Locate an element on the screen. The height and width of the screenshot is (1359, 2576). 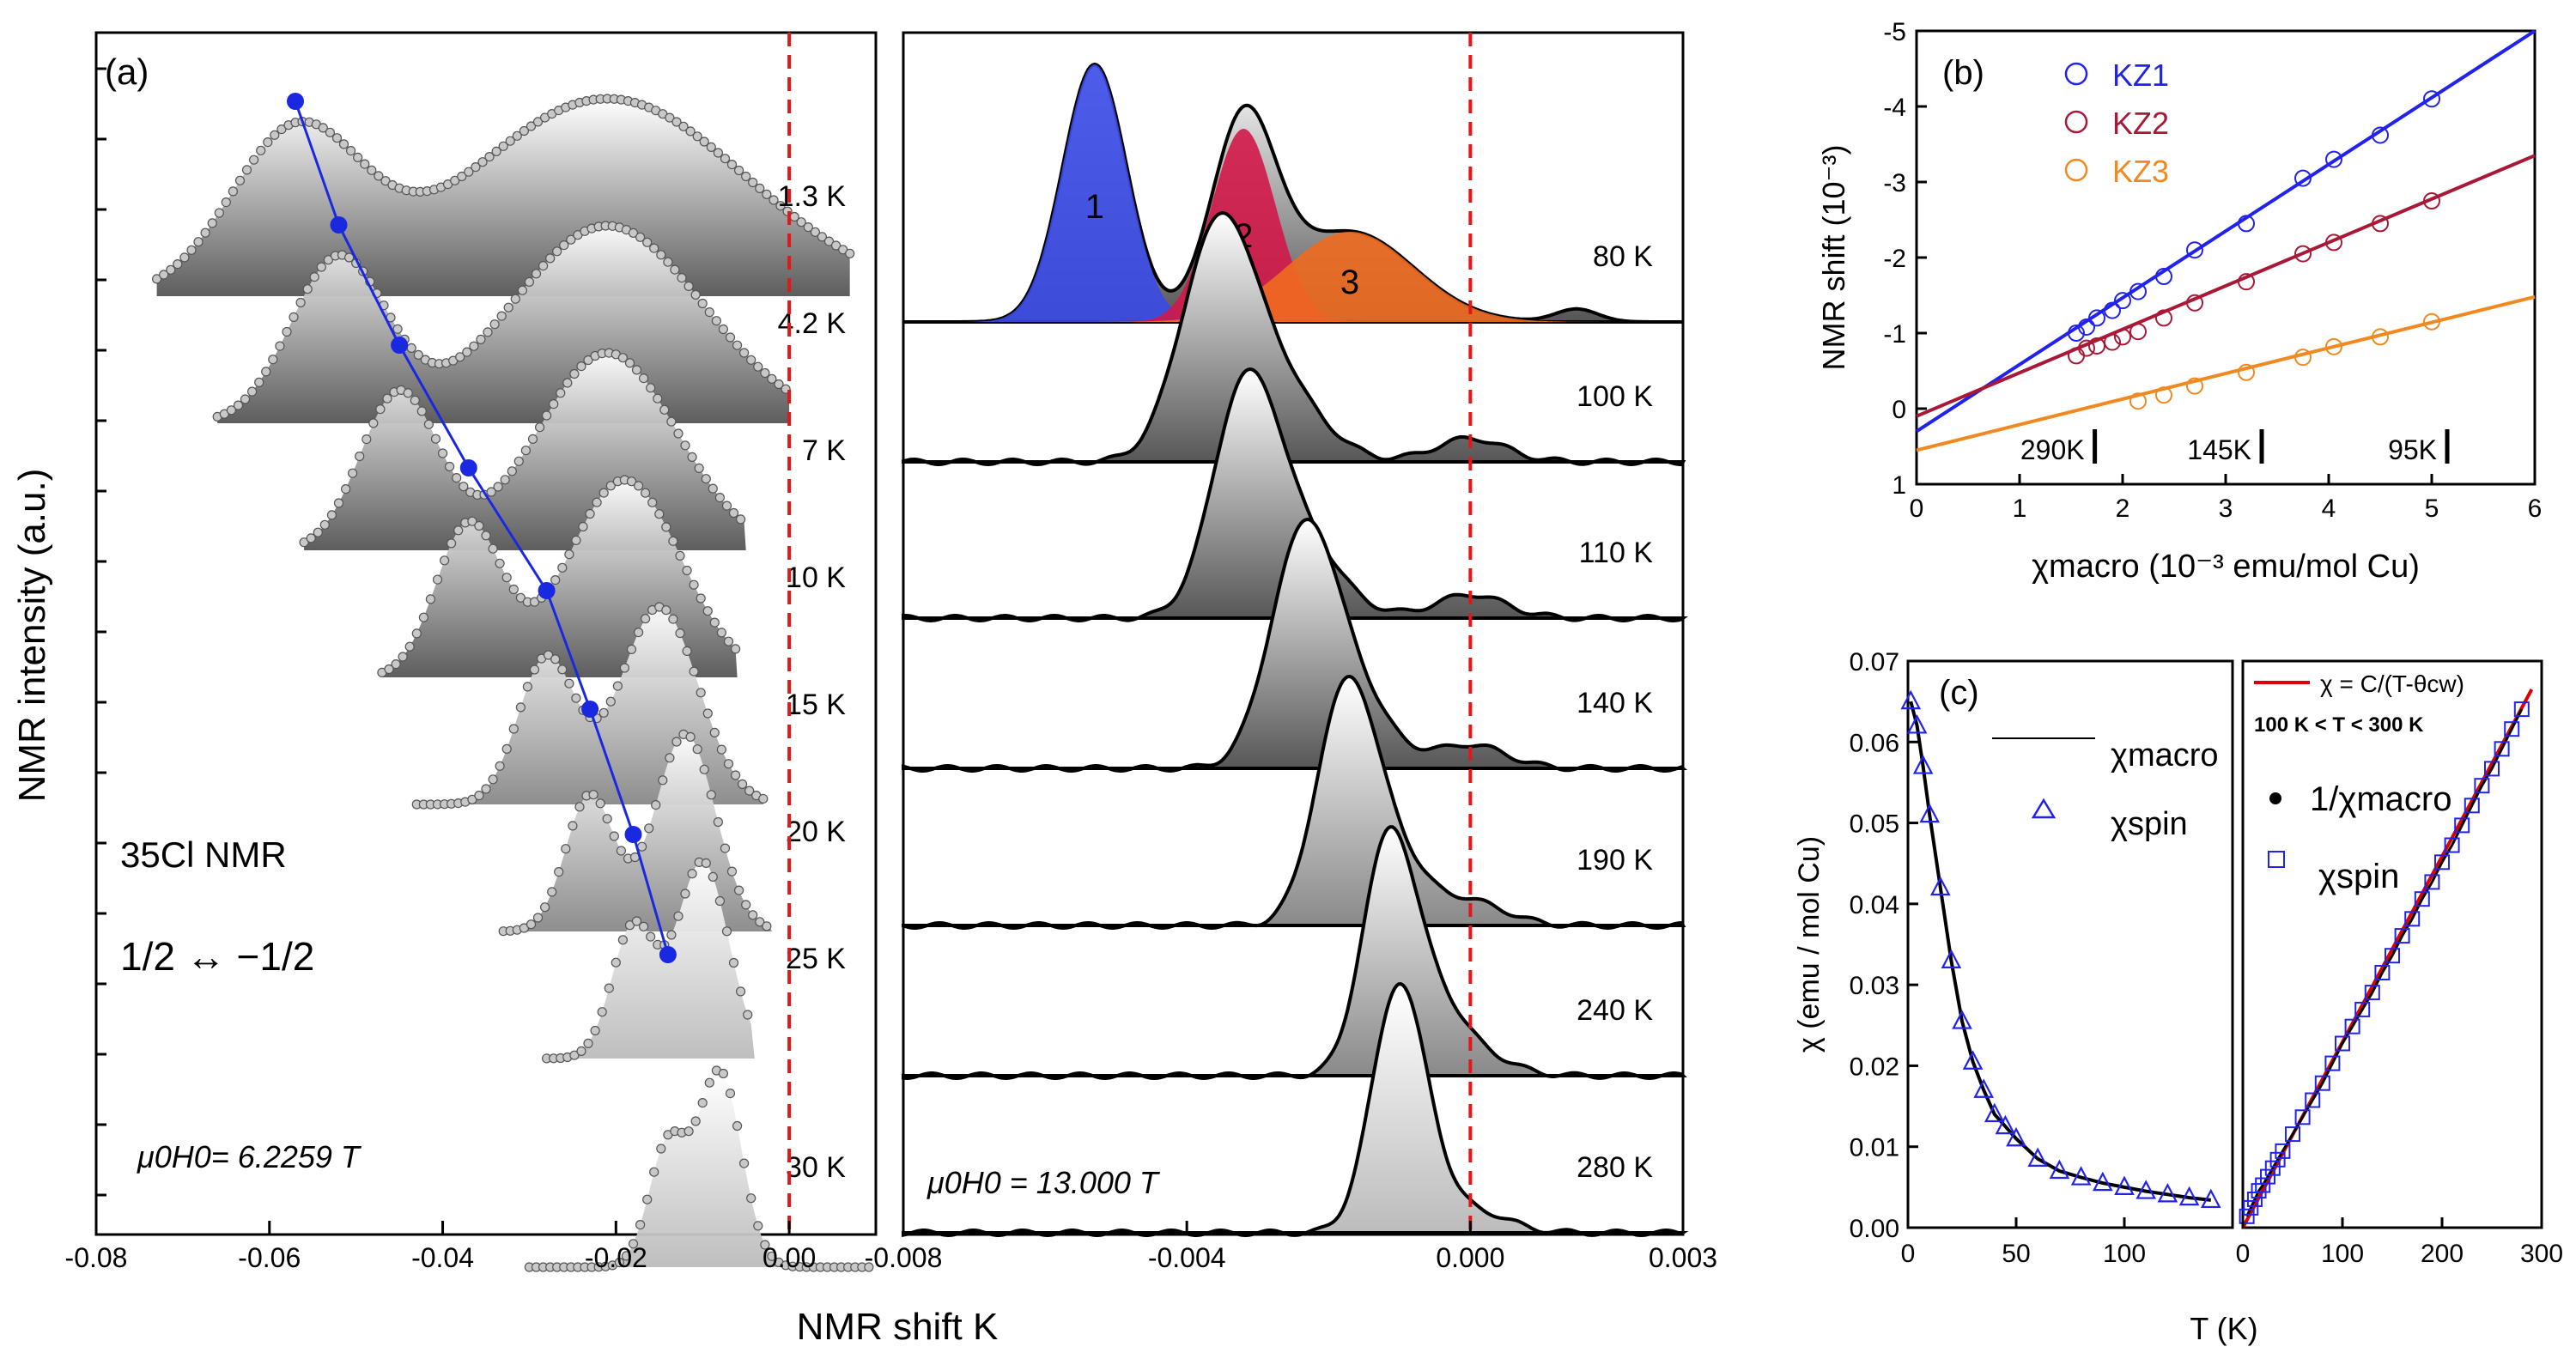
temperature-label: 240 K is located at coordinates (1615, 1011).